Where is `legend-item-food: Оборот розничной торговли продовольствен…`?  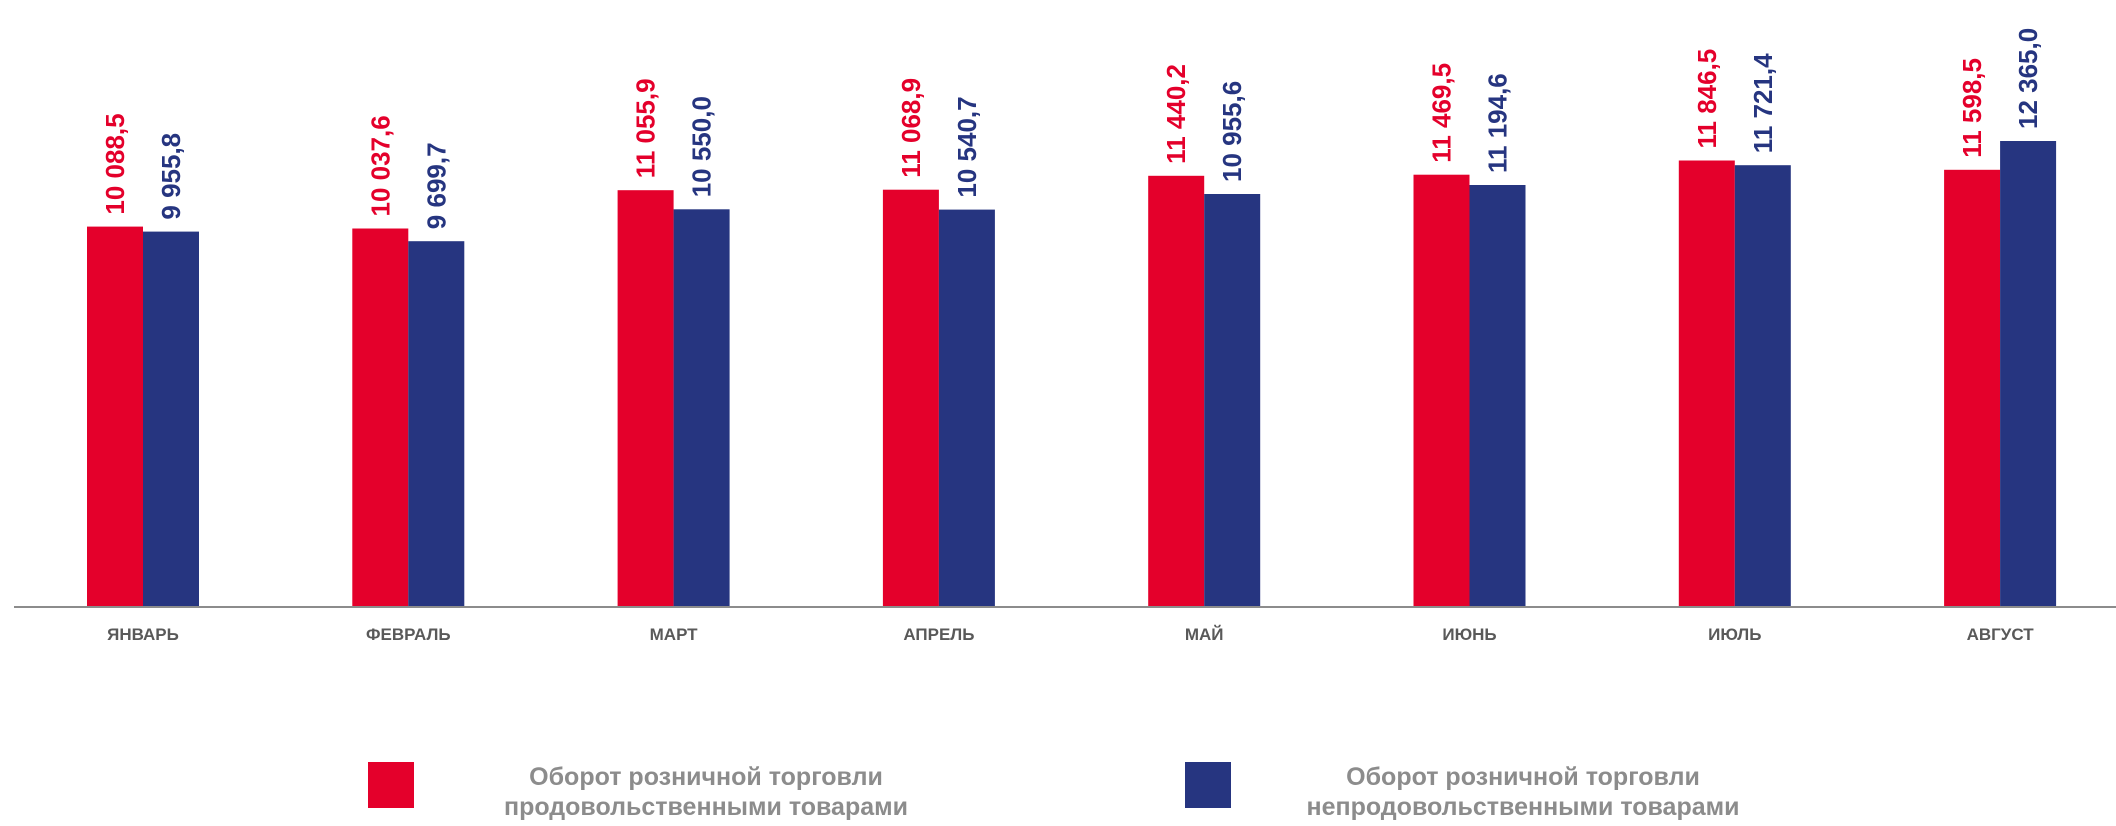
legend-item-food: Оборот розничной торговли продовольствен… is located at coordinates (657, 792).